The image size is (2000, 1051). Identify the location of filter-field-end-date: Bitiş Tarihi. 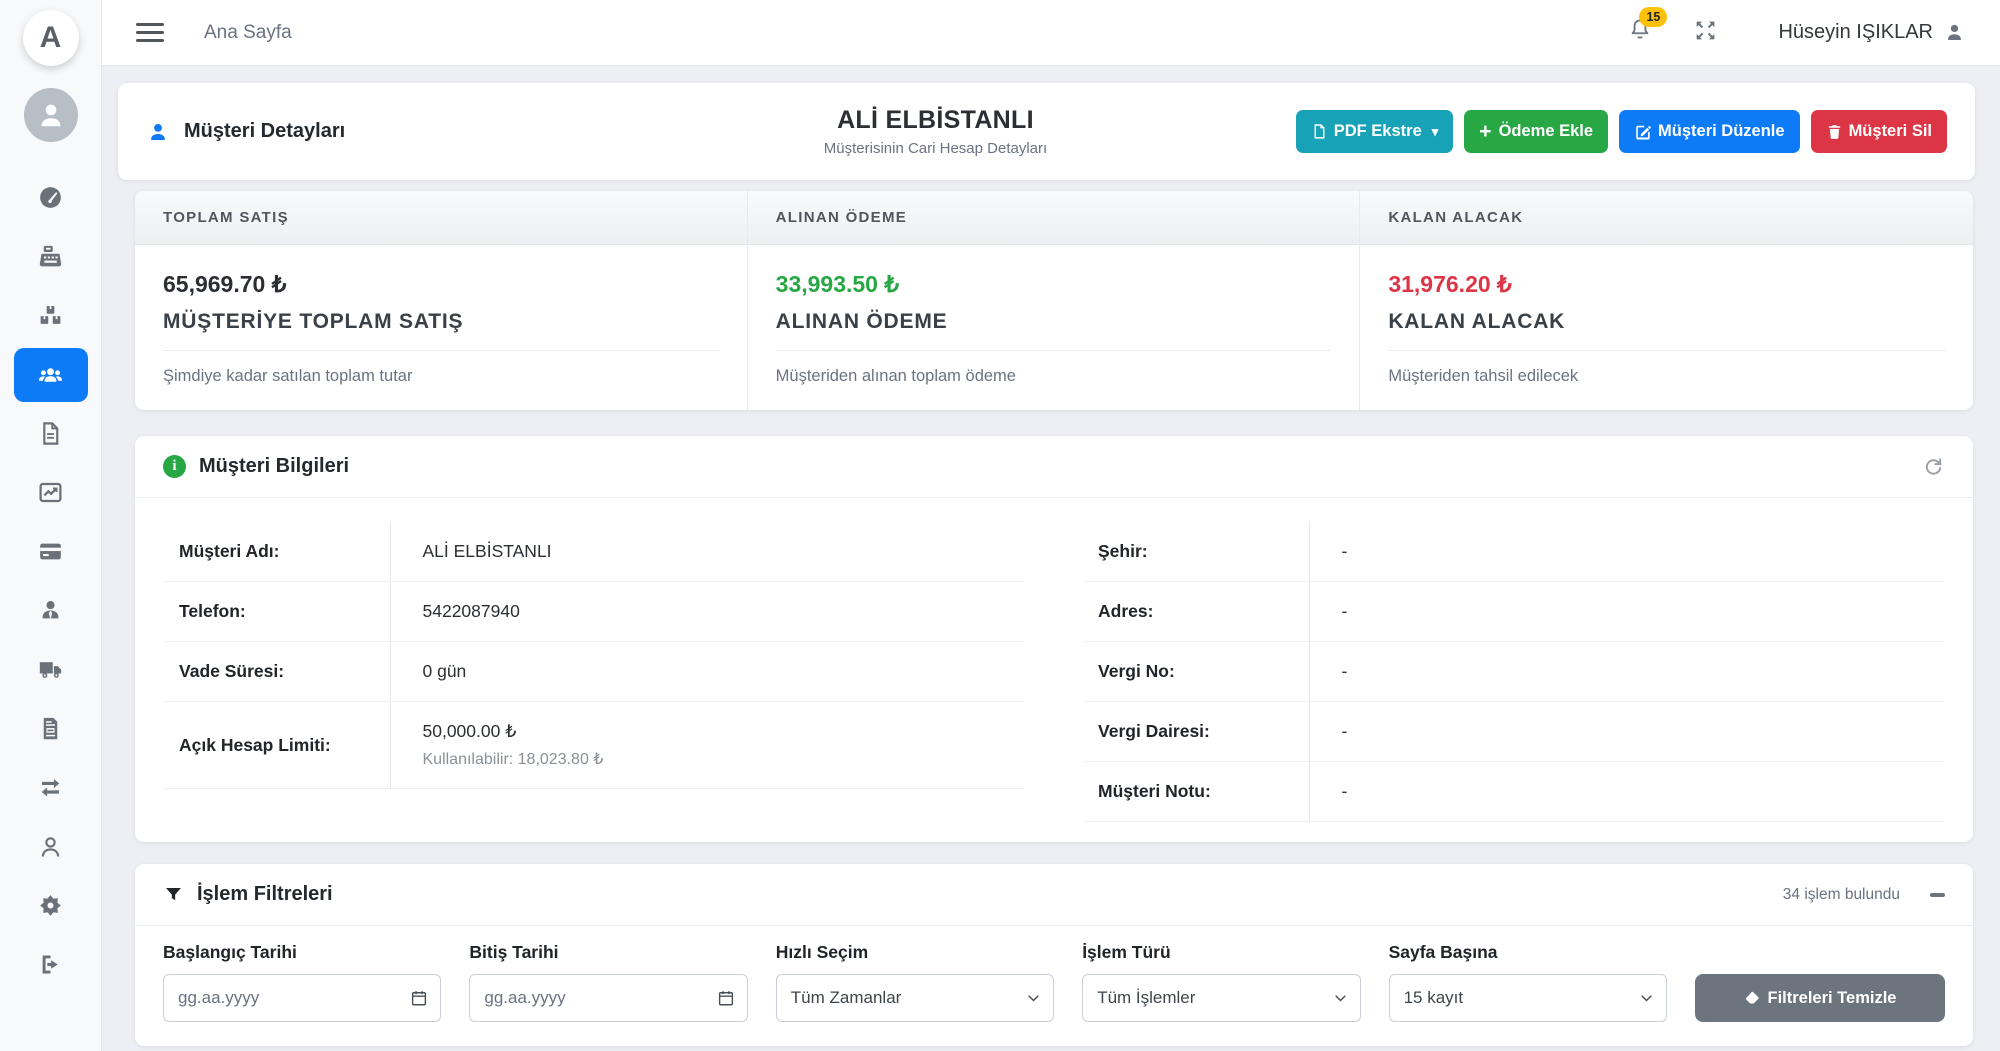
(608, 982).